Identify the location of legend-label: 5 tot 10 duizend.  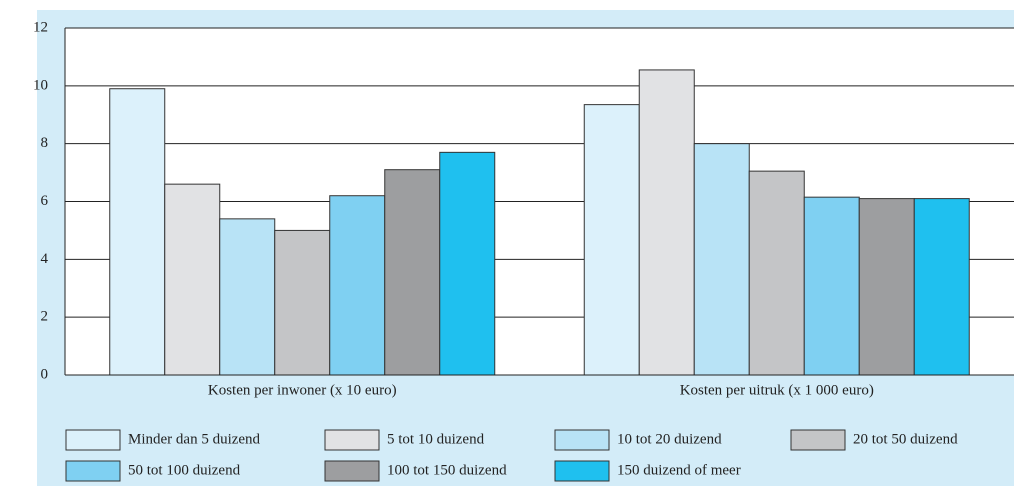
(436, 439).